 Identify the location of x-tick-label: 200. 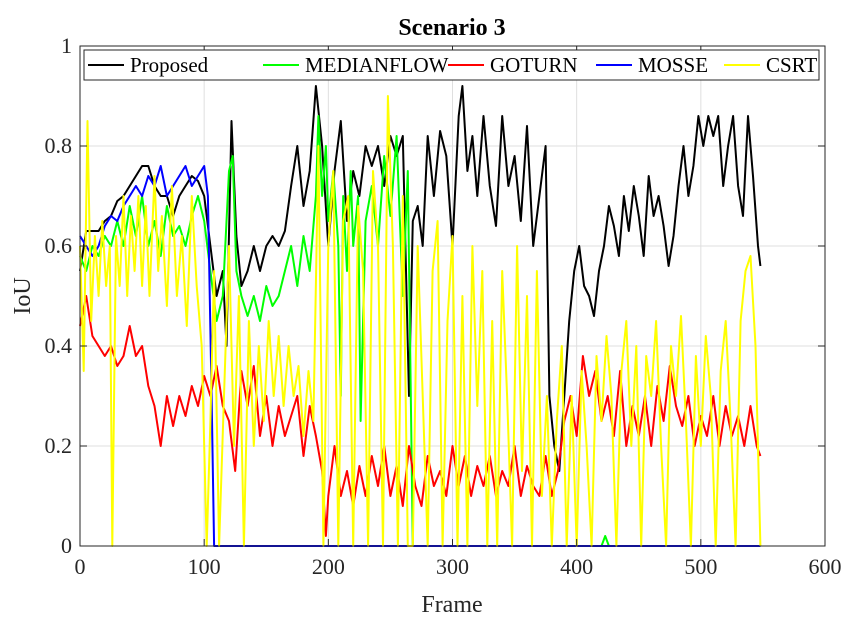
(328, 566).